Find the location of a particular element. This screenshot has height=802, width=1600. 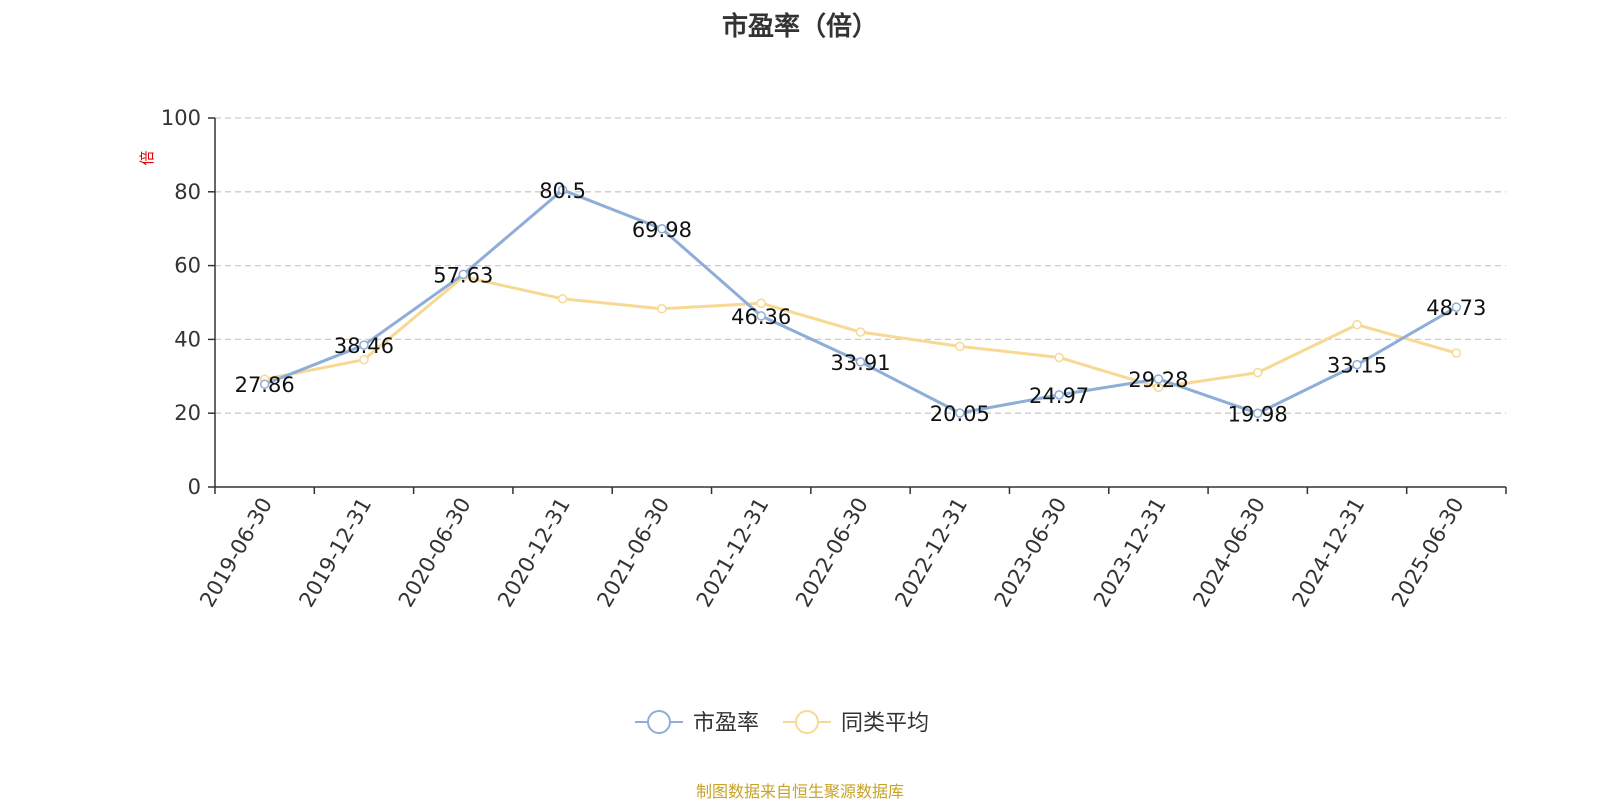

legend-label: 同类平均 is located at coordinates (885, 723).